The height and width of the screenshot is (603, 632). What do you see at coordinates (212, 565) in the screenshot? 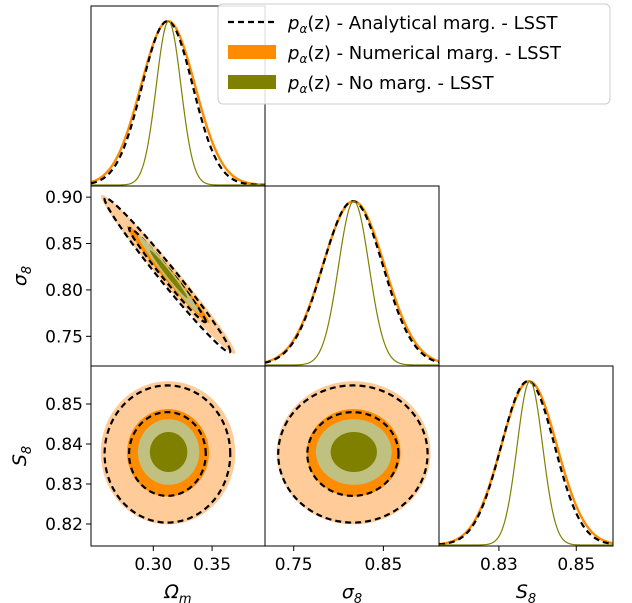
I see `x-tick-label: 0.35` at bounding box center [212, 565].